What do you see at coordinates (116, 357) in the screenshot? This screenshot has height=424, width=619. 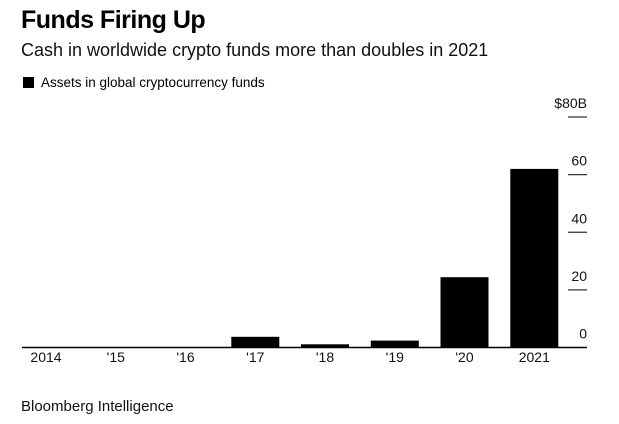 I see `x-tick-label: '15` at bounding box center [116, 357].